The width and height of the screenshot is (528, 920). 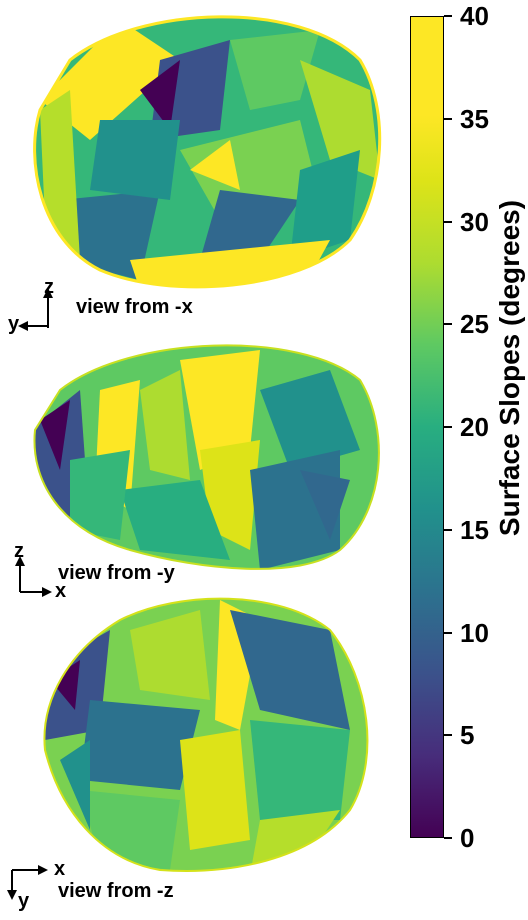 What do you see at coordinates (474, 221) in the screenshot?
I see `colorbar-tick-label: 30` at bounding box center [474, 221].